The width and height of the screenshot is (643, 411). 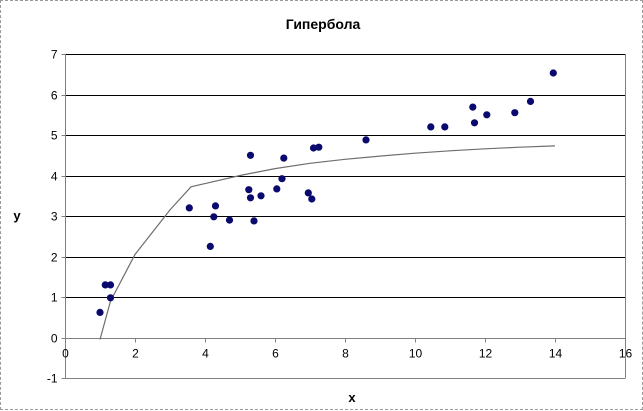 I want to click on x-tick-label: 14, so click(x=556, y=354).